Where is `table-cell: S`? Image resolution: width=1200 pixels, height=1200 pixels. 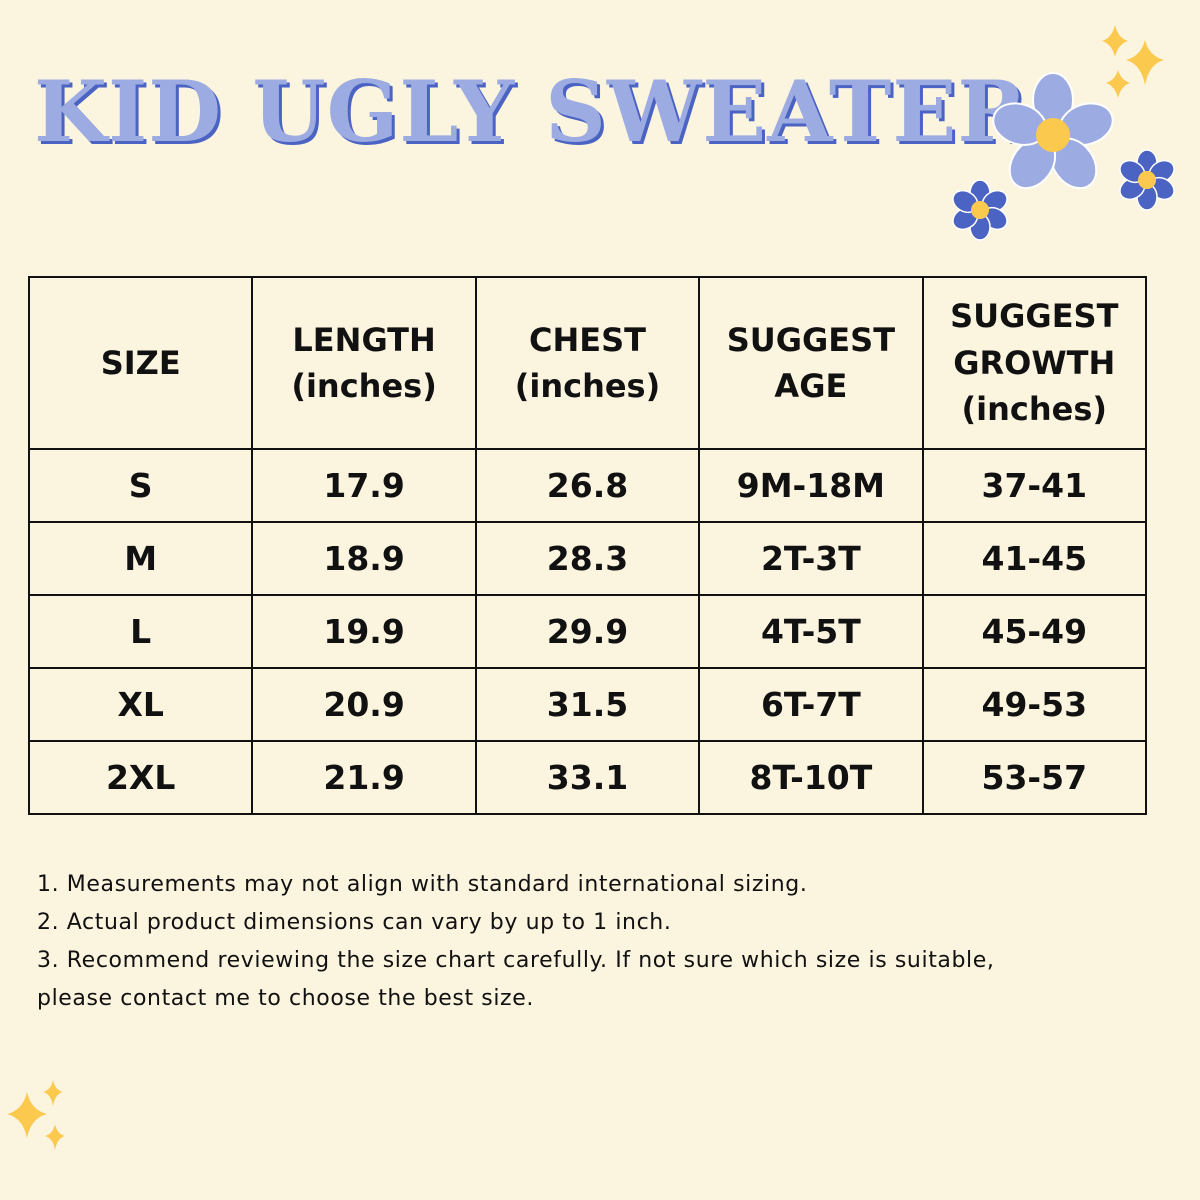 table-cell: S is located at coordinates (140, 485).